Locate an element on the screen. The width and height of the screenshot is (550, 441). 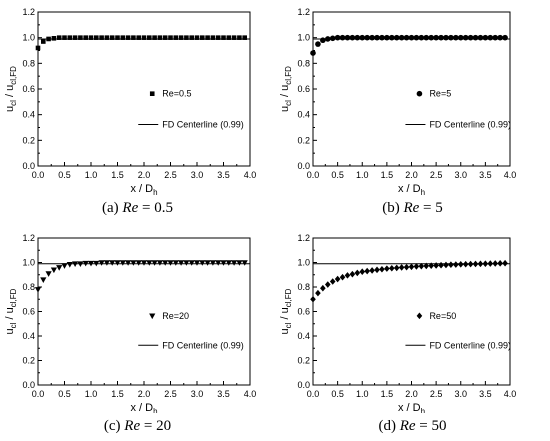
caption-label: (b) is located at coordinates (393, 208).